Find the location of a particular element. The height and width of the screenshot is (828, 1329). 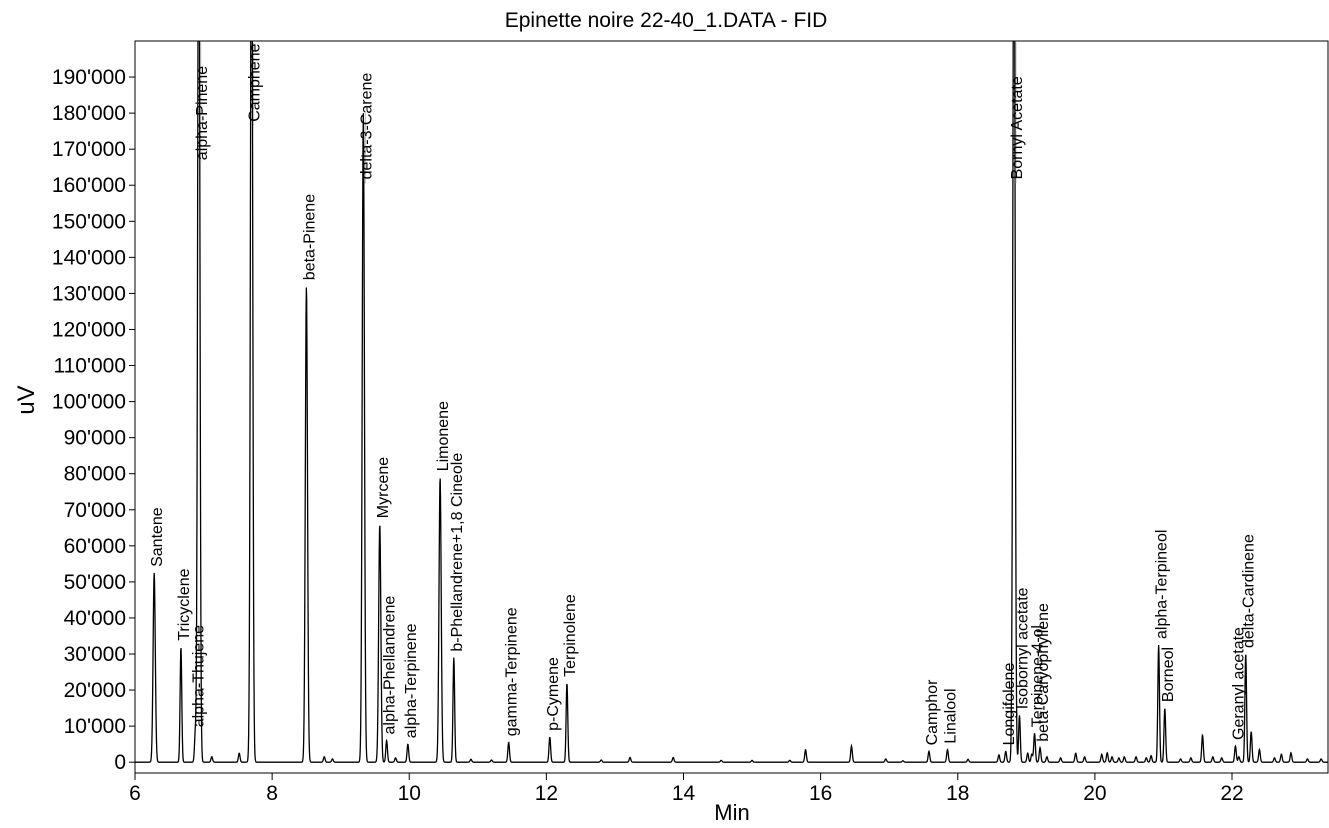

y-tick-label: 160'000 is located at coordinates (89, 185).